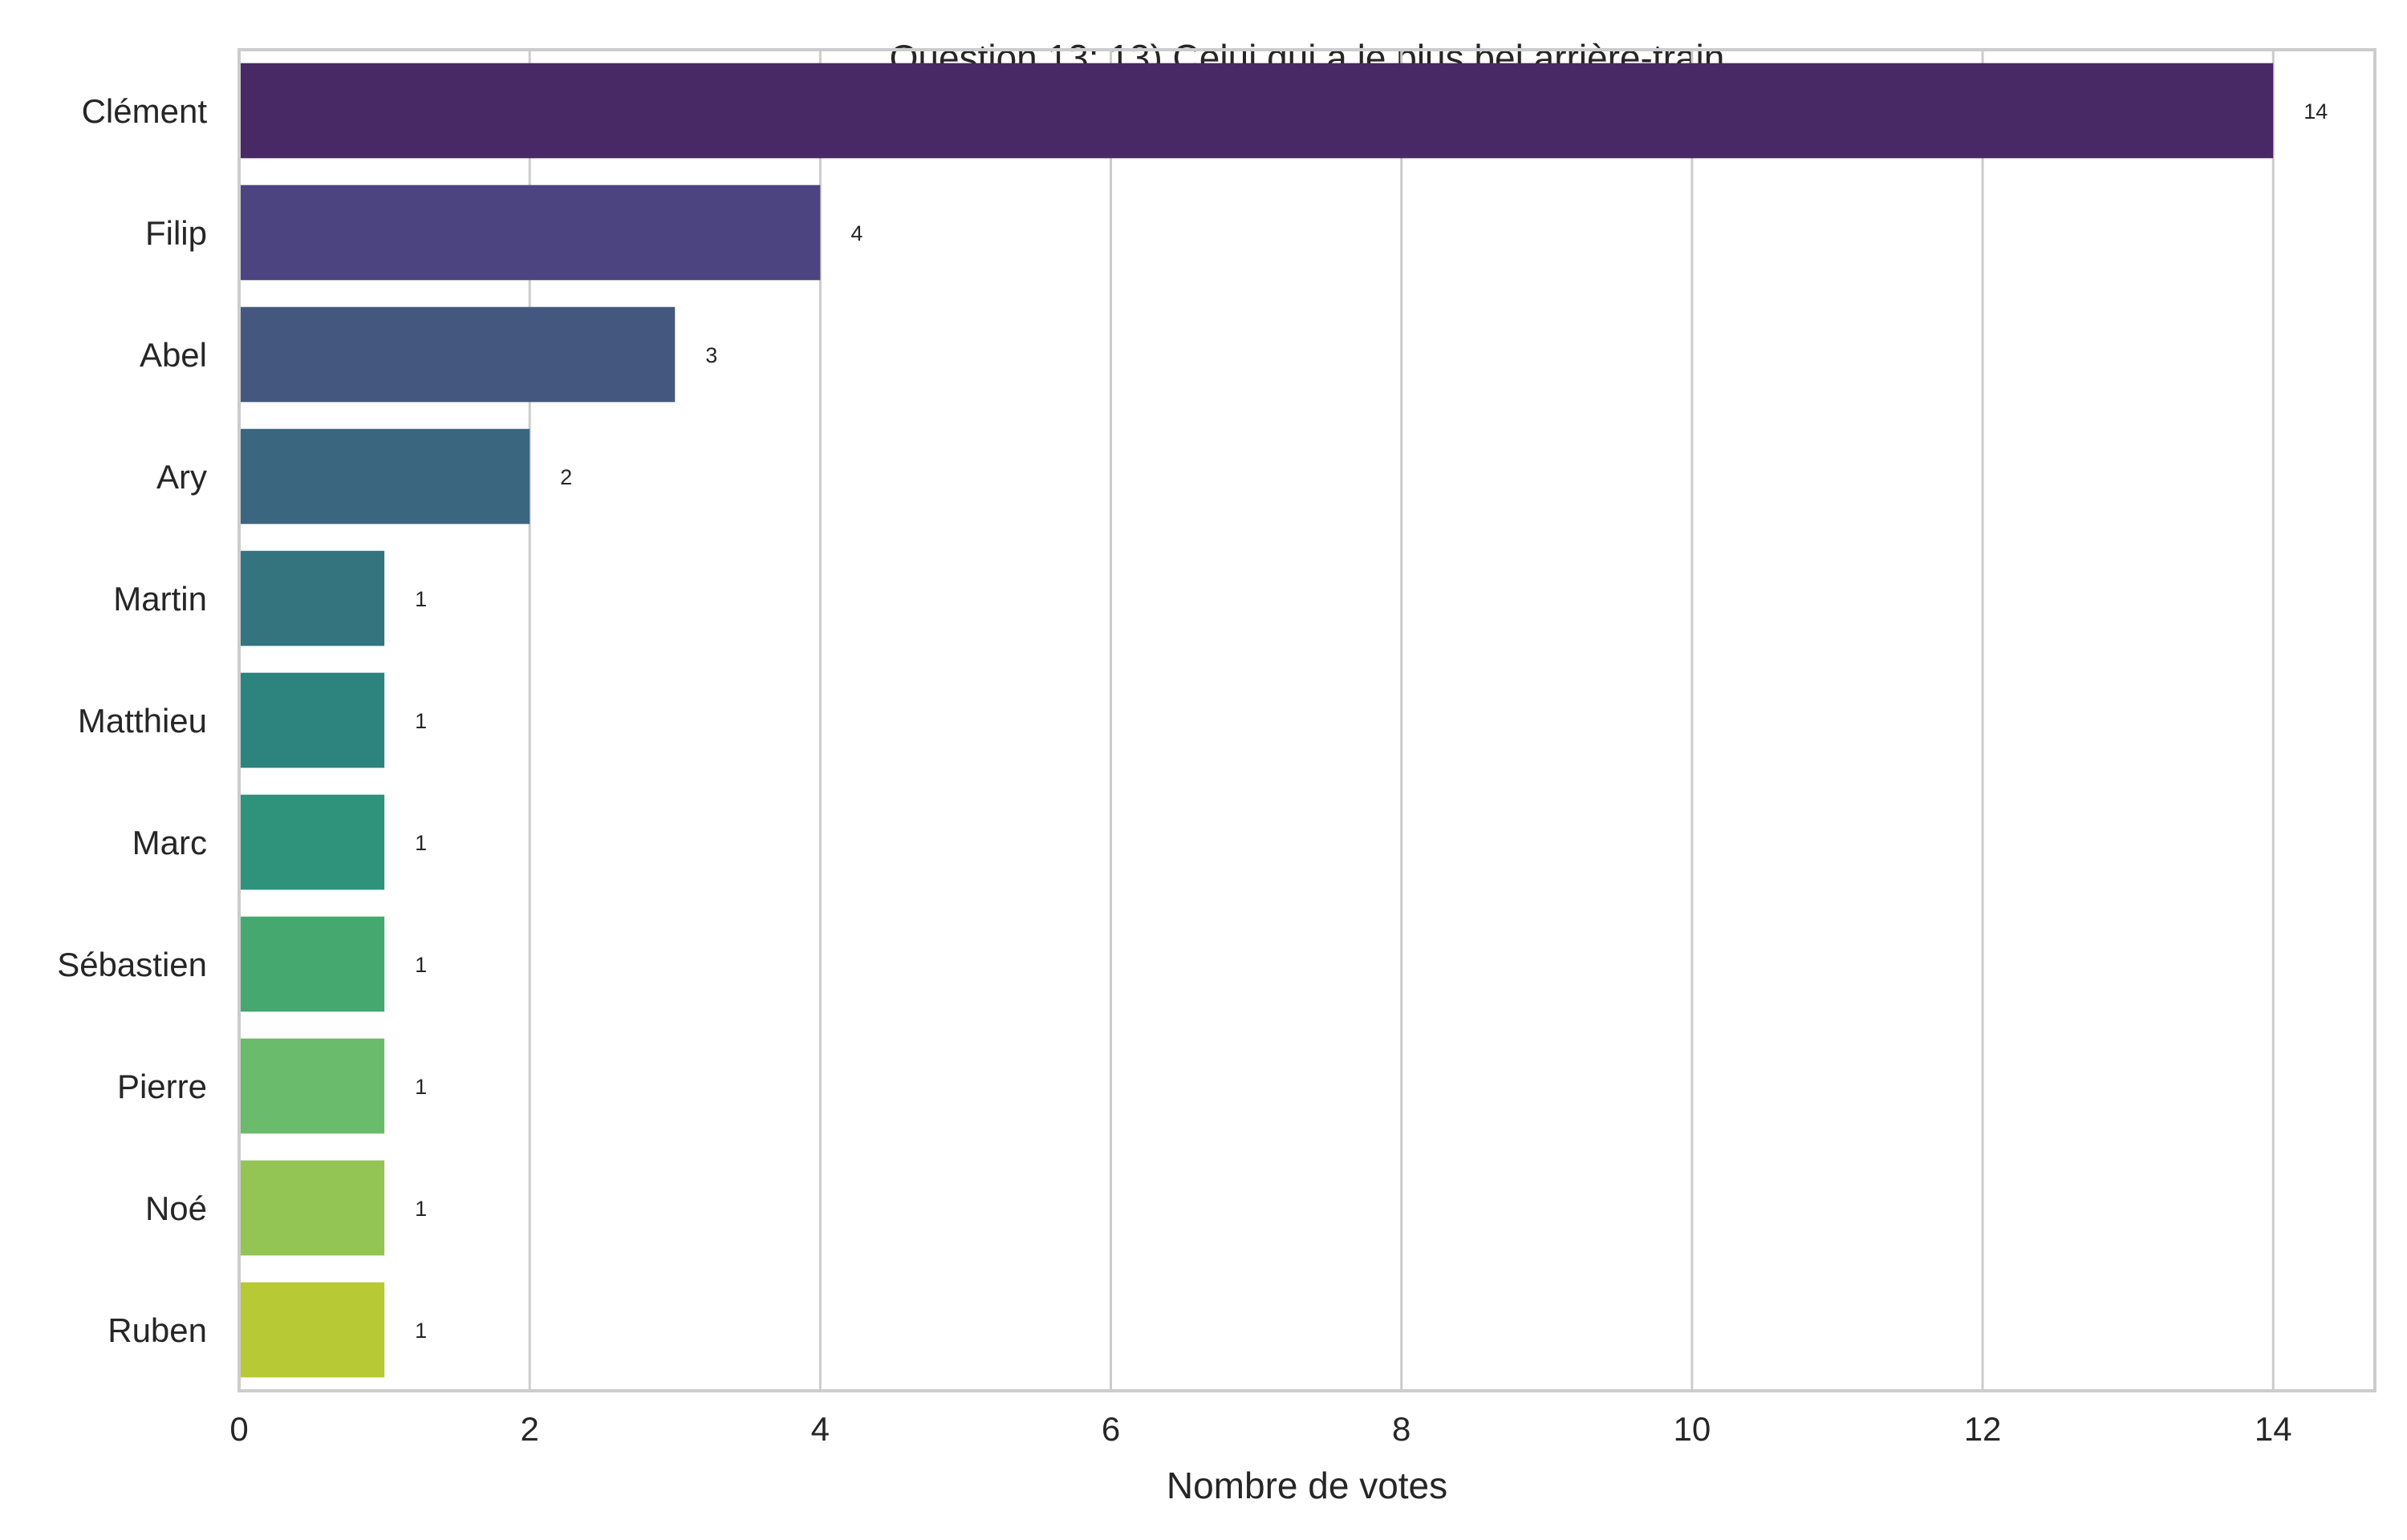  What do you see at coordinates (173, 355) in the screenshot?
I see `y-tick-label: Abel` at bounding box center [173, 355].